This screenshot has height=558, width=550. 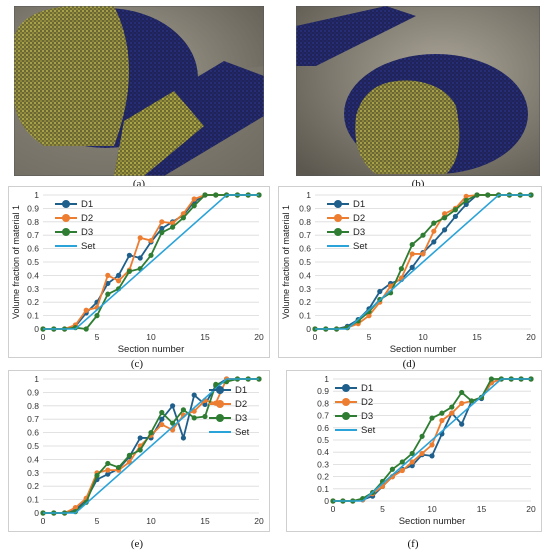 What do you see at coordinates (229, 418) in the screenshot?
I see `legend-item: D3` at bounding box center [229, 418].